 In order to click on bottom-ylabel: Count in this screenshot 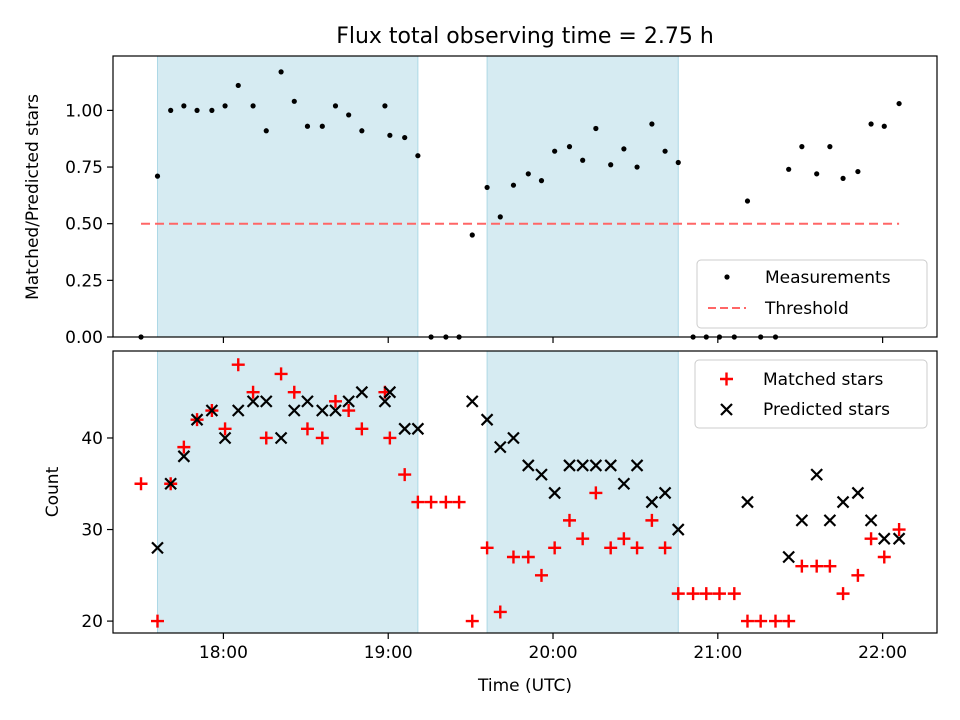, I will do `click(53, 491)`.